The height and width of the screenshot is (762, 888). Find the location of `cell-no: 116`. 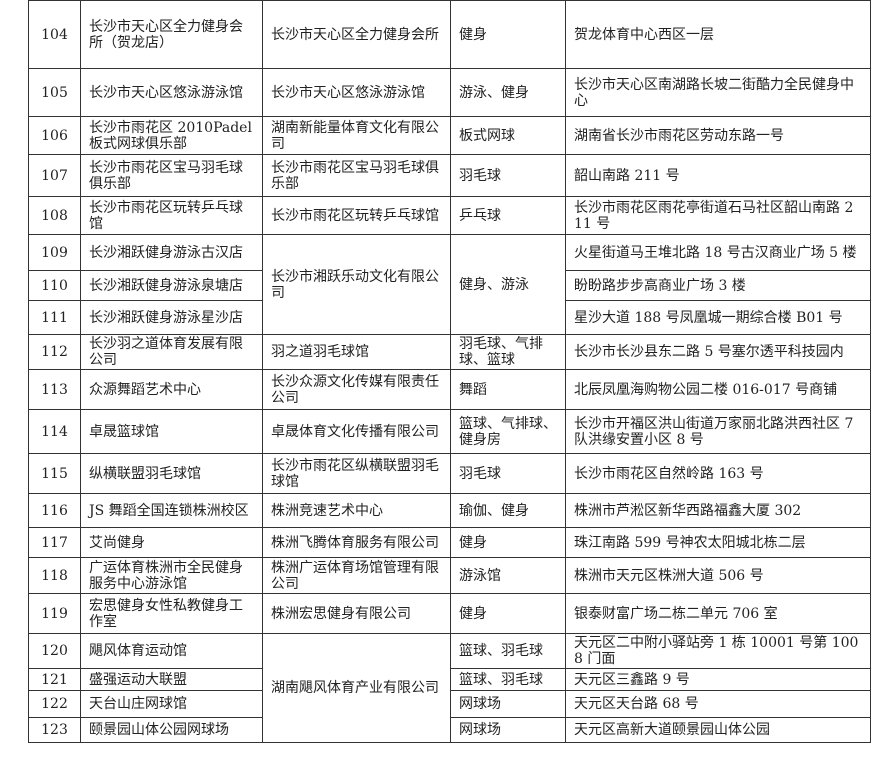

cell-no: 116 is located at coordinates (54, 510).